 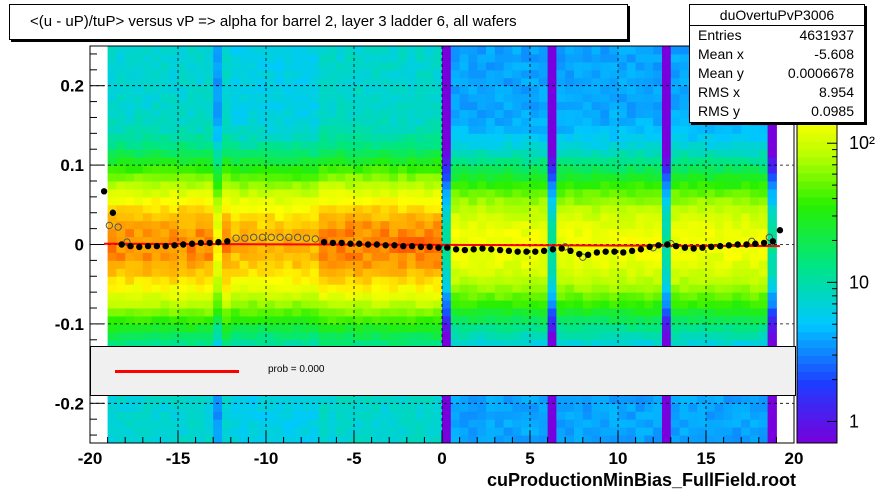 I want to click on color-scale-bin, so click(x=817, y=368).